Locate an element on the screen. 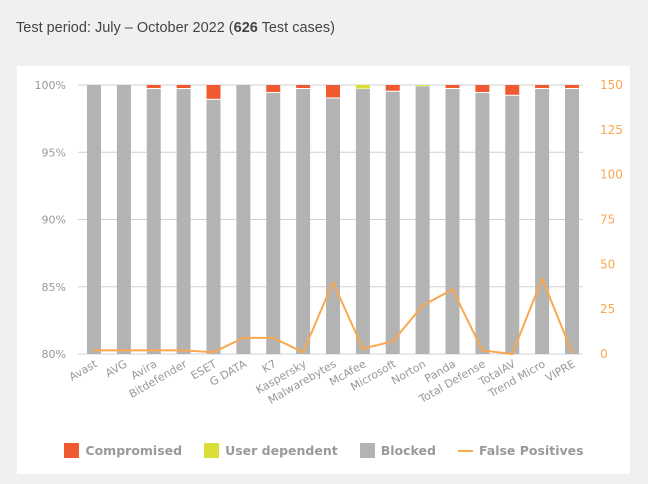 This screenshot has height=484, width=648. x-tick-label: Avast is located at coordinates (83, 370).